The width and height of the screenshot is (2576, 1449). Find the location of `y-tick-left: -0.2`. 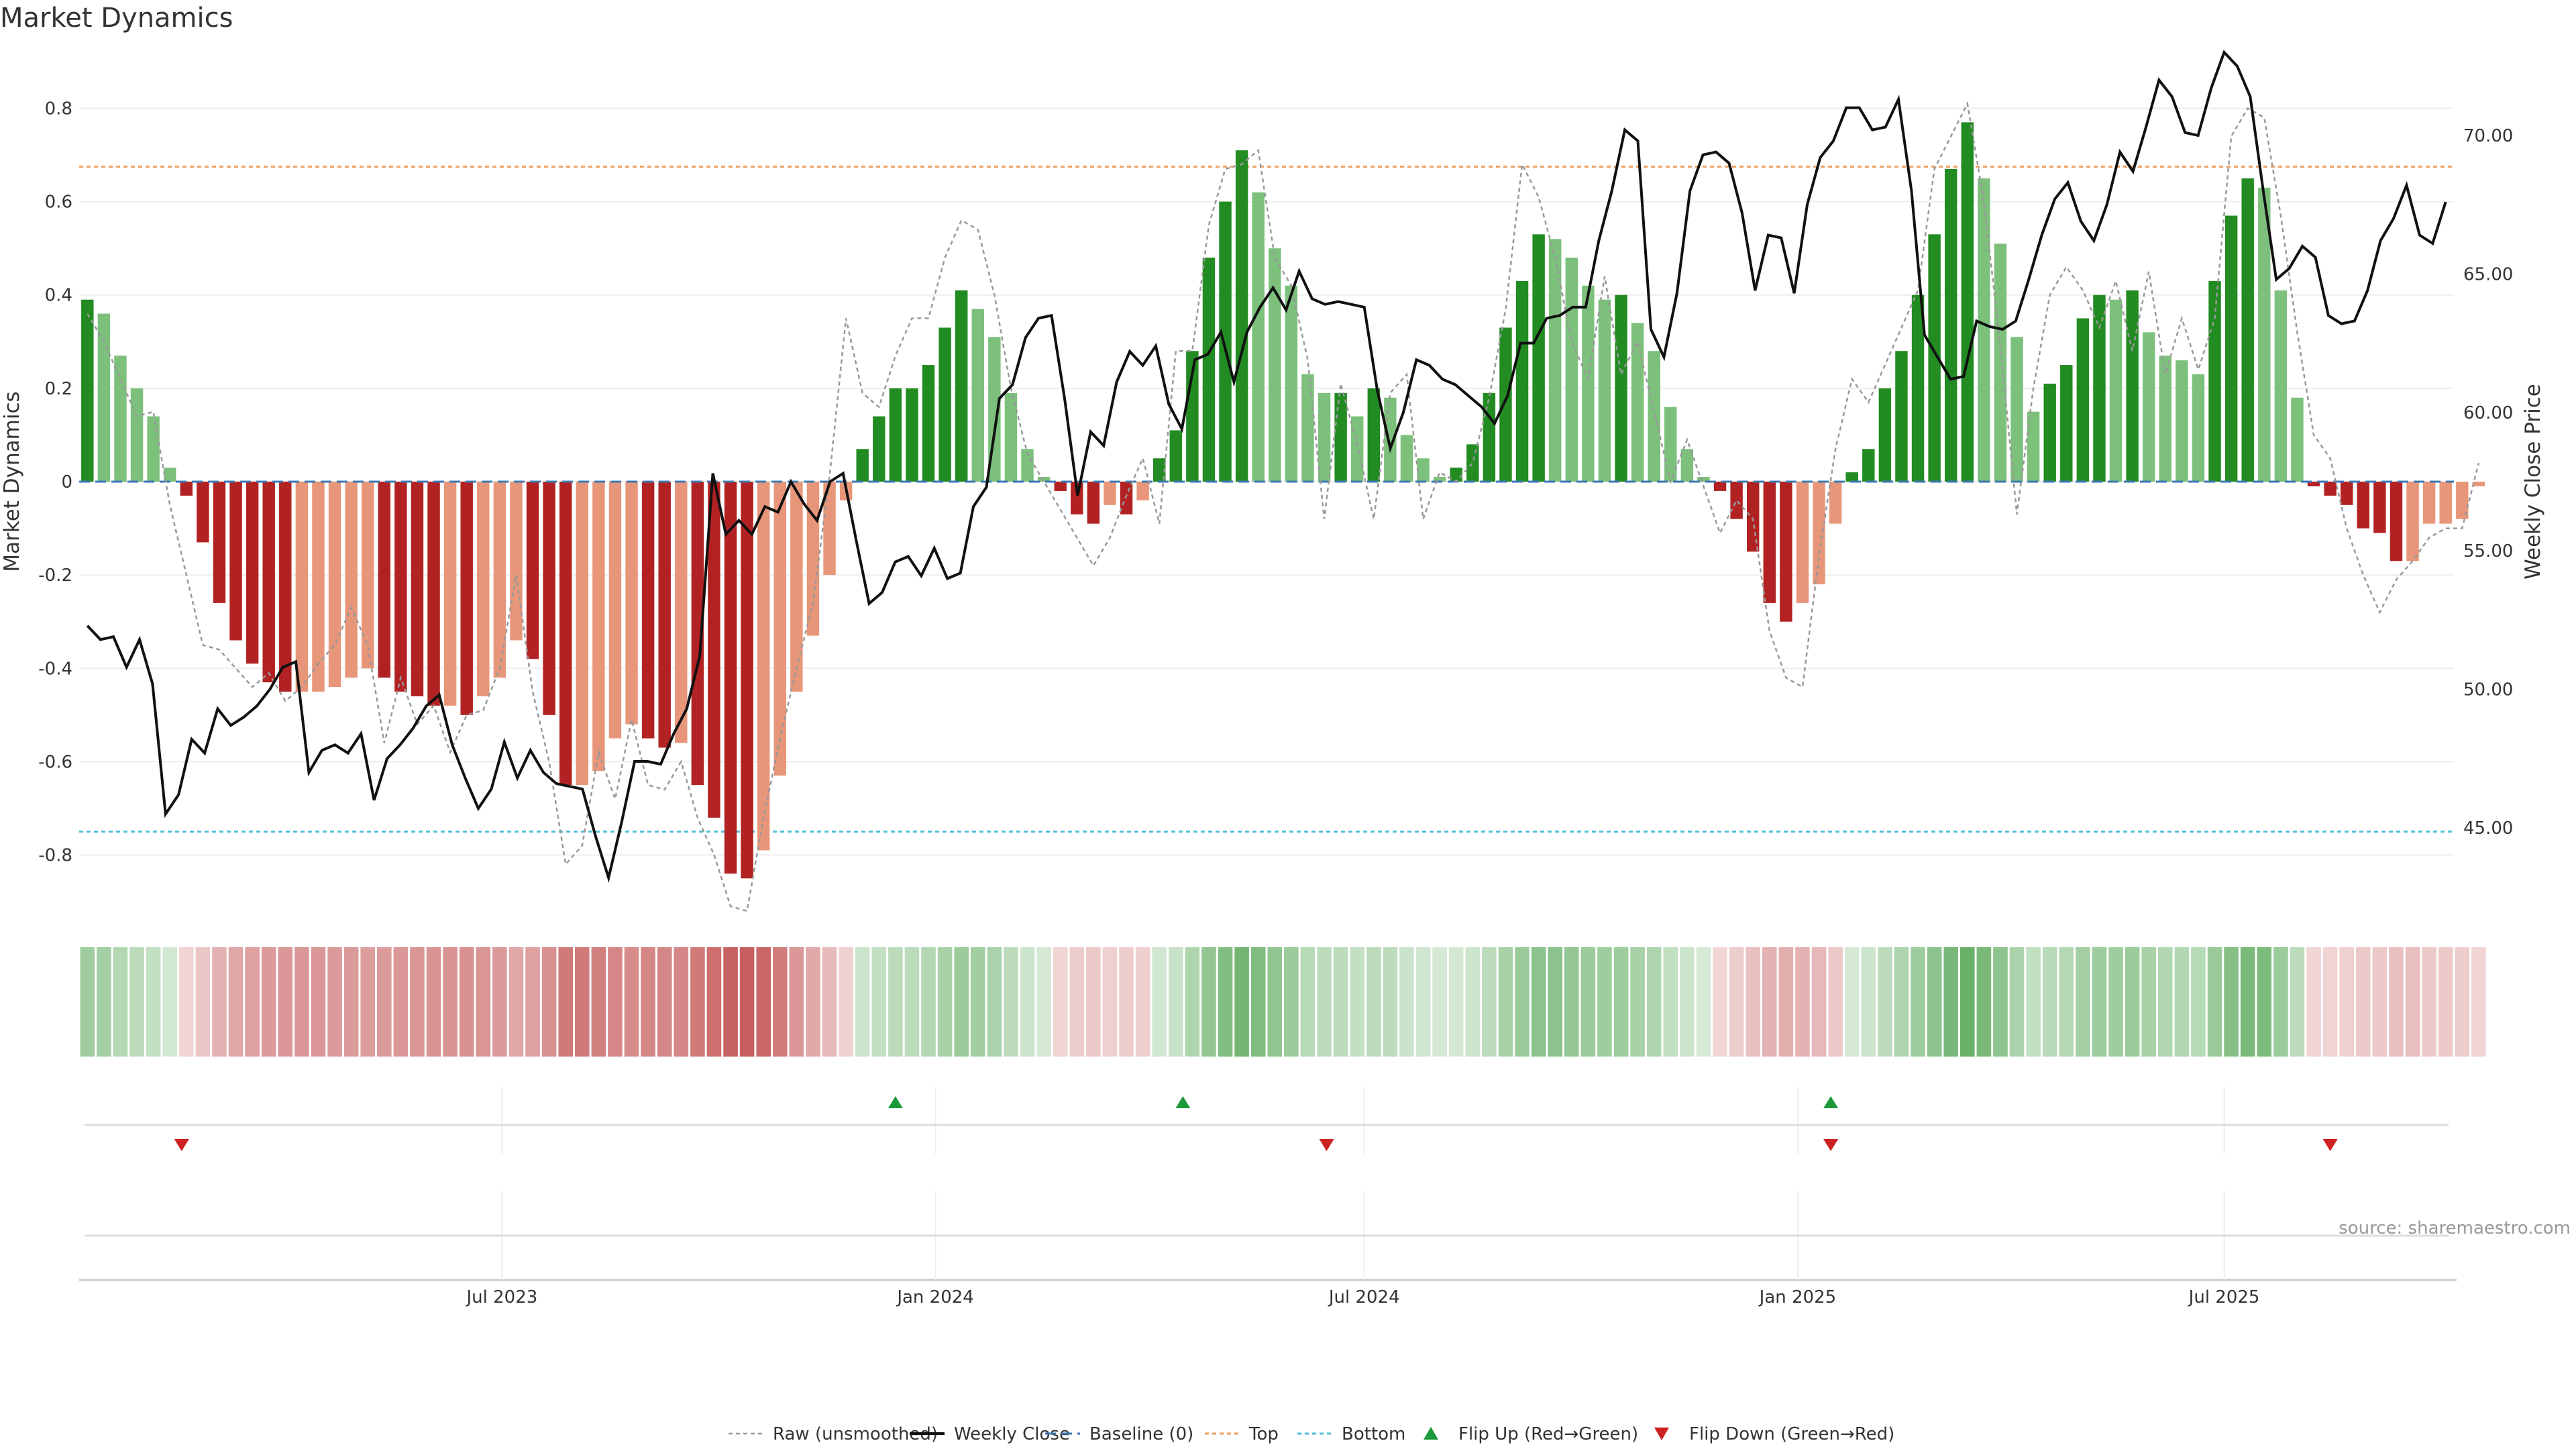

y-tick-left: -0.2 is located at coordinates (55, 576).